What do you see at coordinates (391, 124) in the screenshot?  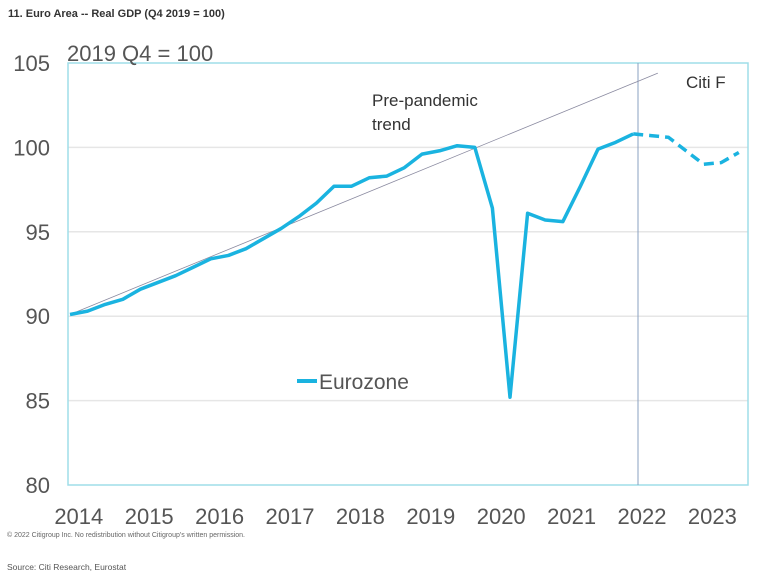 I see `trend-annotation-line2: trend` at bounding box center [391, 124].